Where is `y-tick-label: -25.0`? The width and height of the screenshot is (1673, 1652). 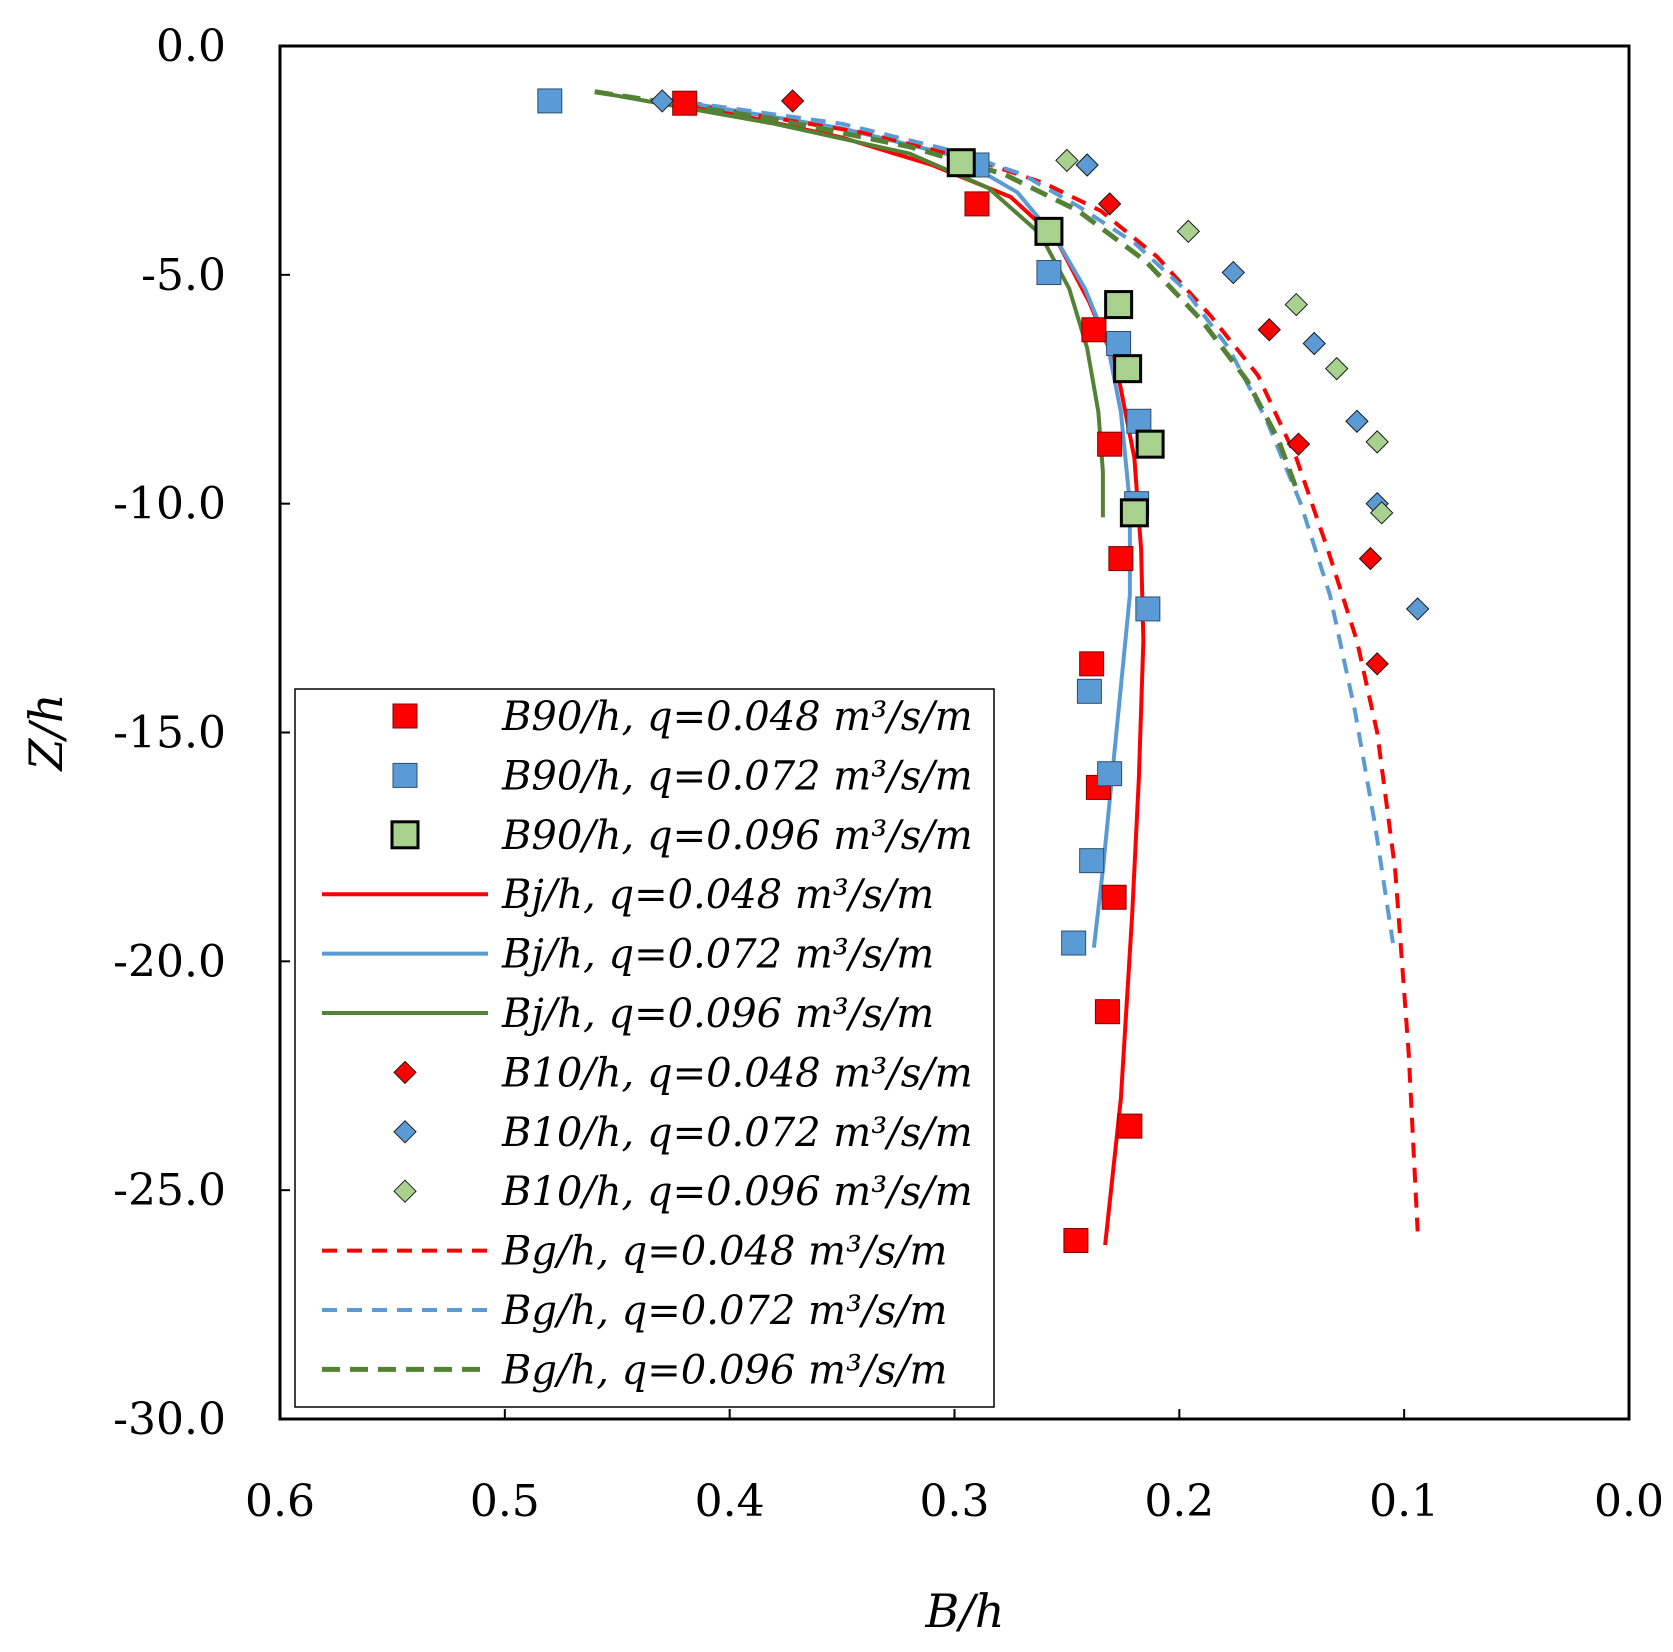 y-tick-label: -25.0 is located at coordinates (169, 1190).